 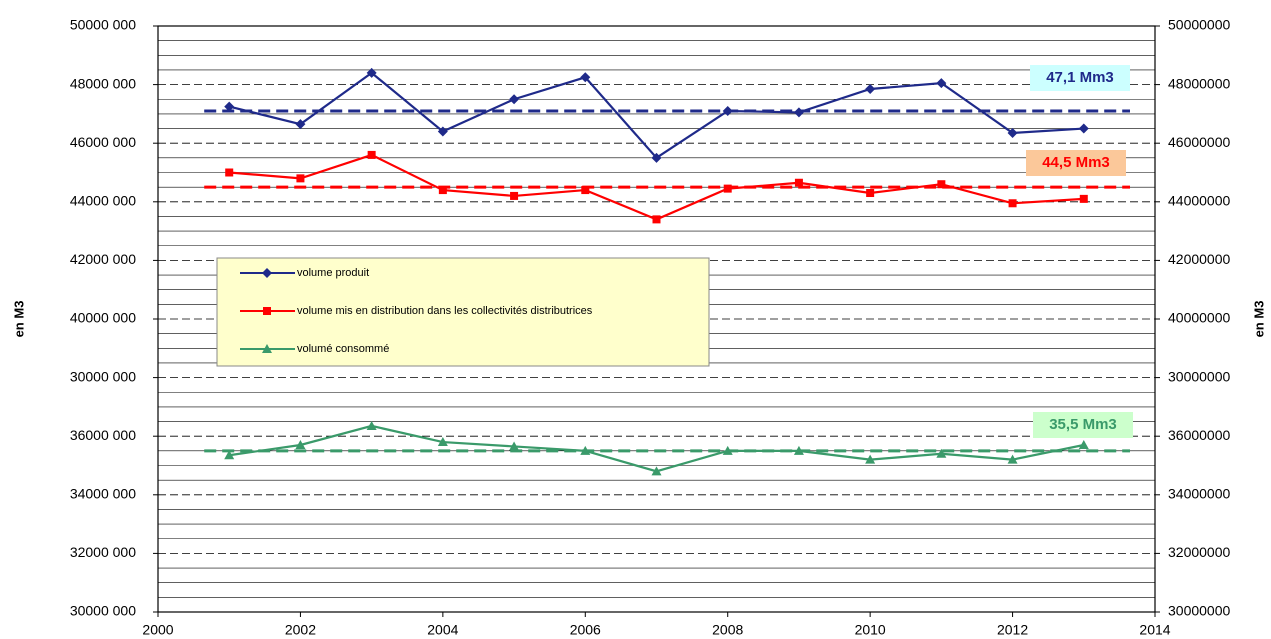 I want to click on x-tick-label: 2002, so click(x=300, y=630).